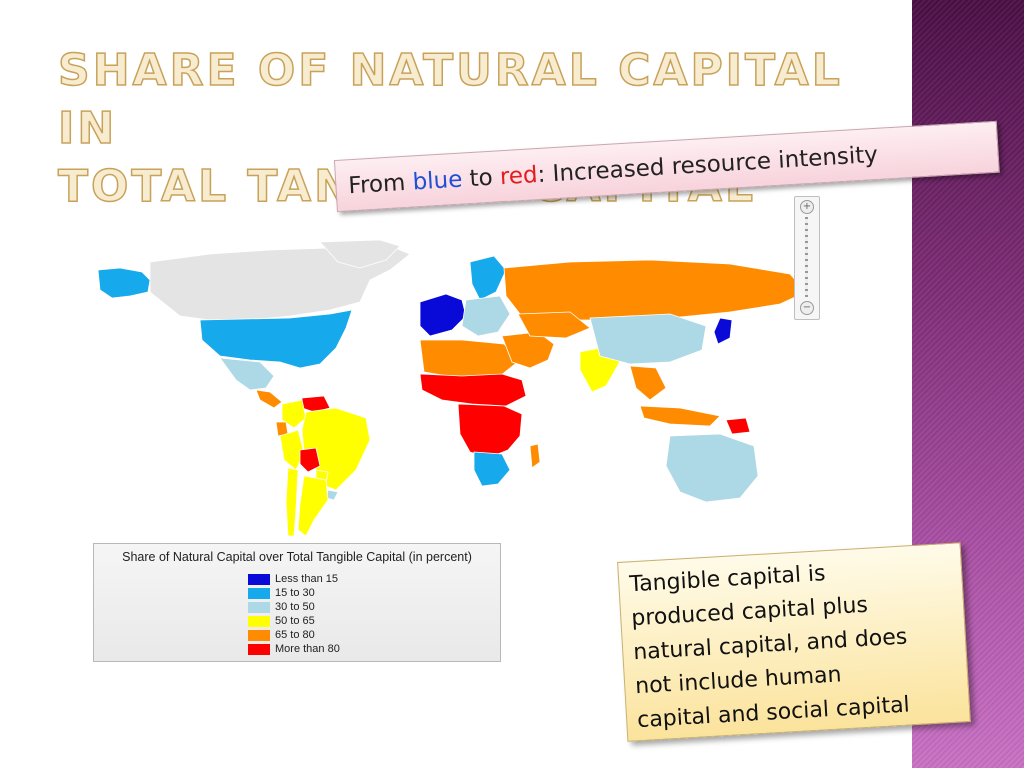 This screenshot has width=1024, height=768. What do you see at coordinates (535, 456) in the screenshot?
I see `country-madagascar` at bounding box center [535, 456].